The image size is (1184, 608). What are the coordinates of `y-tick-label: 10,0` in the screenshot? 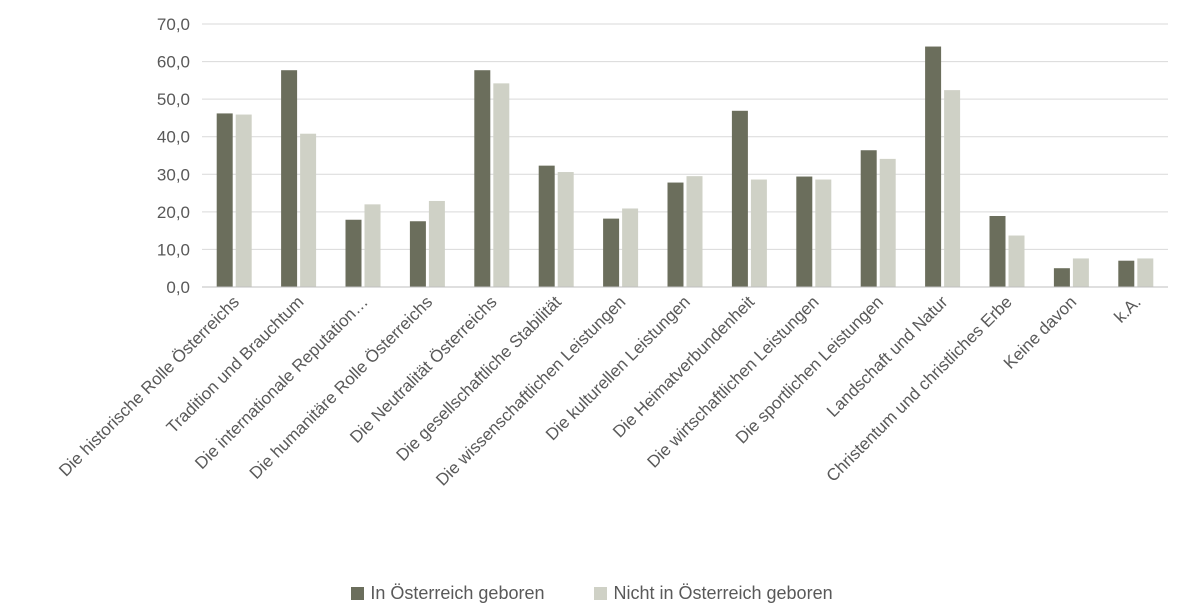 It's located at (173, 249).